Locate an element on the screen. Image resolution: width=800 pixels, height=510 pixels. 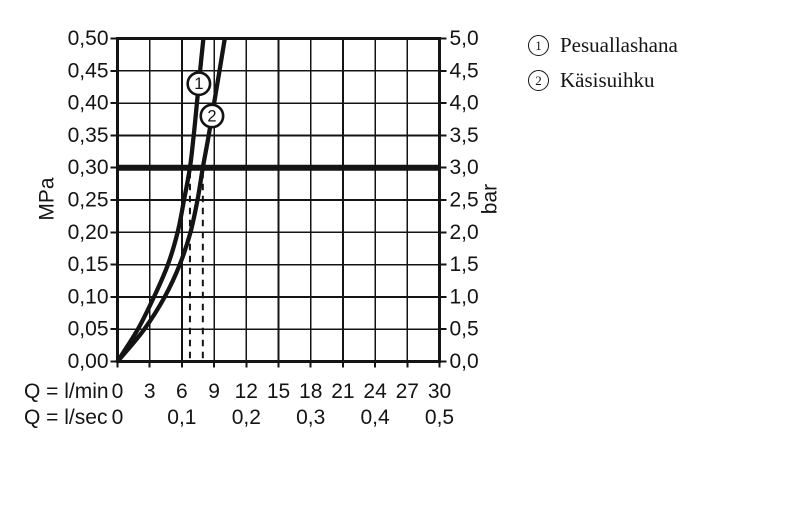
x-primary-tick-label: 30 is located at coordinates (439, 391).